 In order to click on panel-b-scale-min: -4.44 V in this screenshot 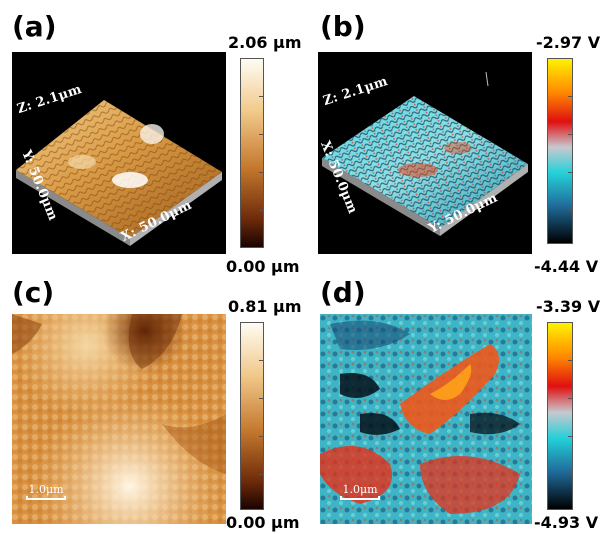, I will do `click(566, 266)`.